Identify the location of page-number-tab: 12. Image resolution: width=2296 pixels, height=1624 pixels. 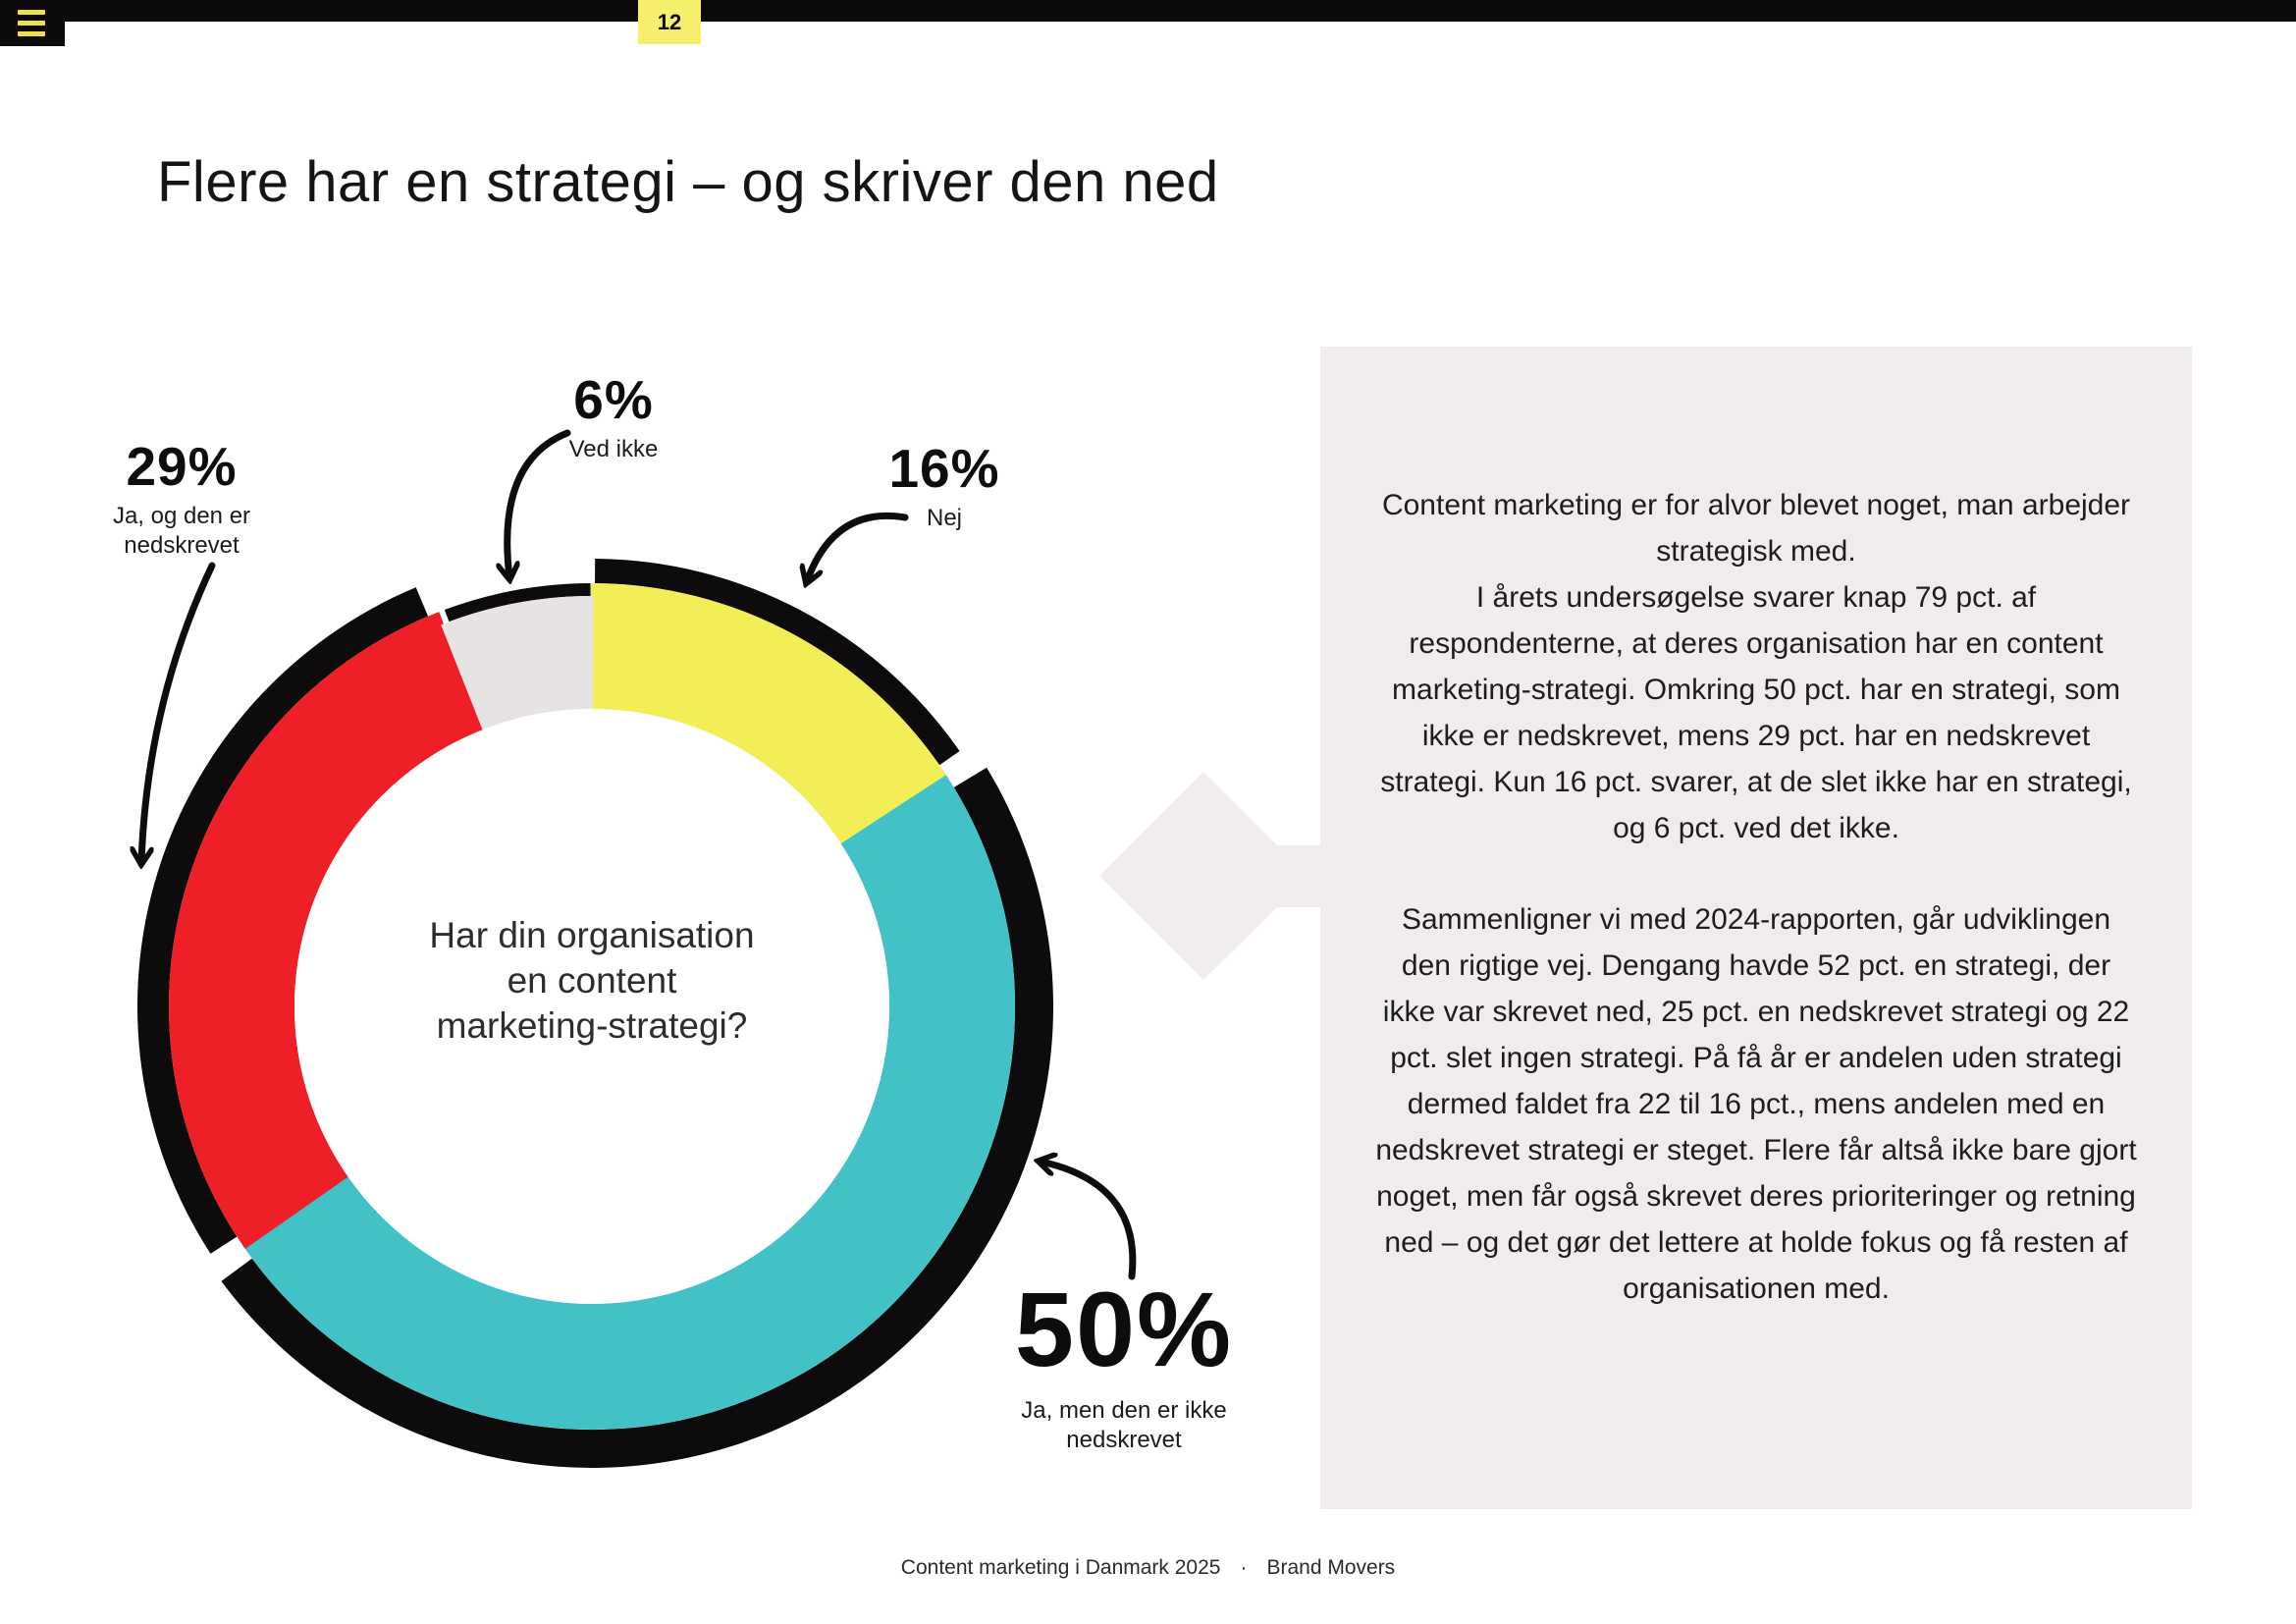
(669, 22).